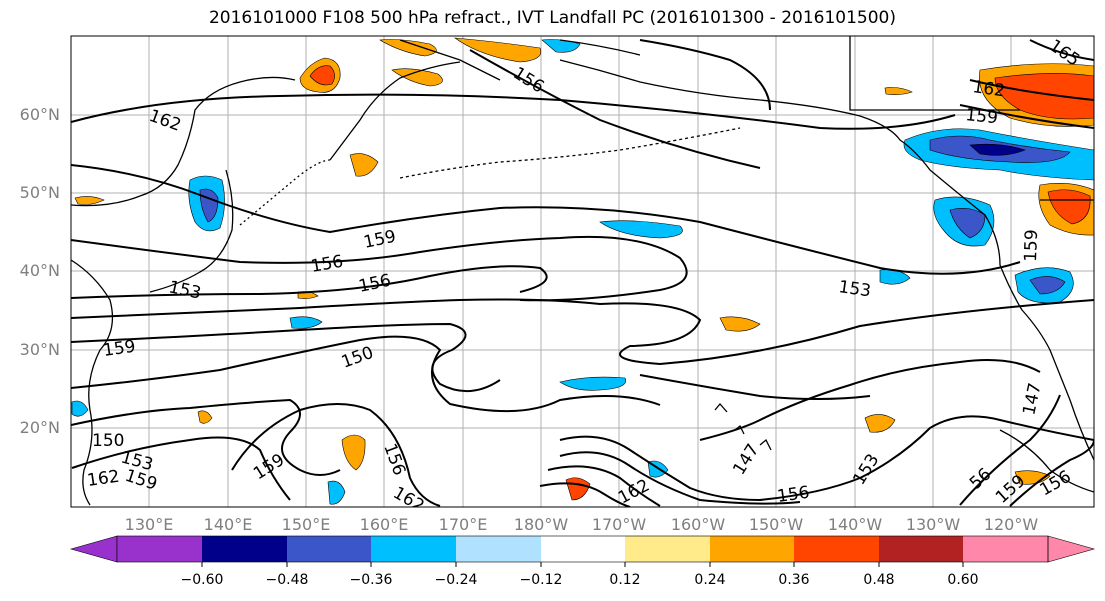 This screenshot has height=601, width=1105. Describe the element at coordinates (183, 141) in the screenshot. I see `asia-coast` at that location.